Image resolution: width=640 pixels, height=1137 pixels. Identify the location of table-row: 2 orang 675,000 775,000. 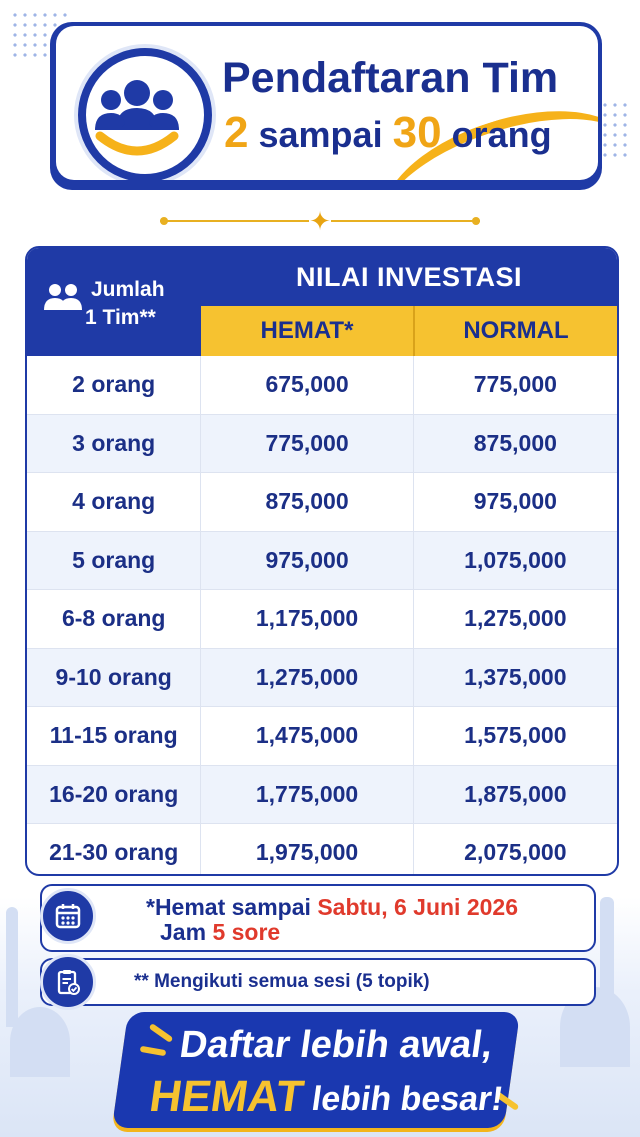
(322, 385).